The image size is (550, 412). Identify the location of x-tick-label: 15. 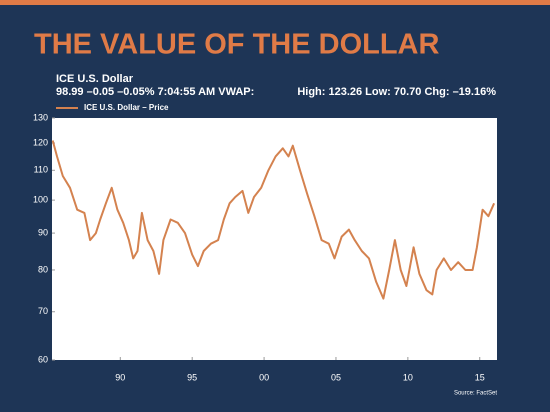
(480, 377).